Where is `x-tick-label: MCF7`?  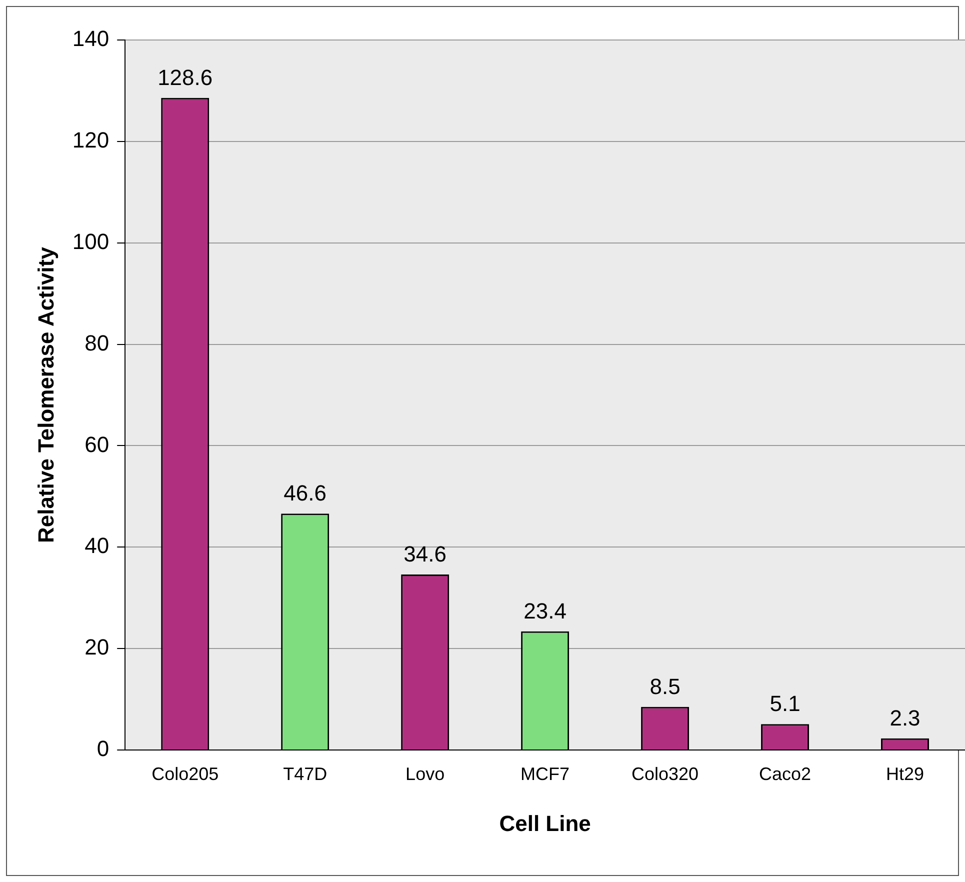 x-tick-label: MCF7 is located at coordinates (545, 774).